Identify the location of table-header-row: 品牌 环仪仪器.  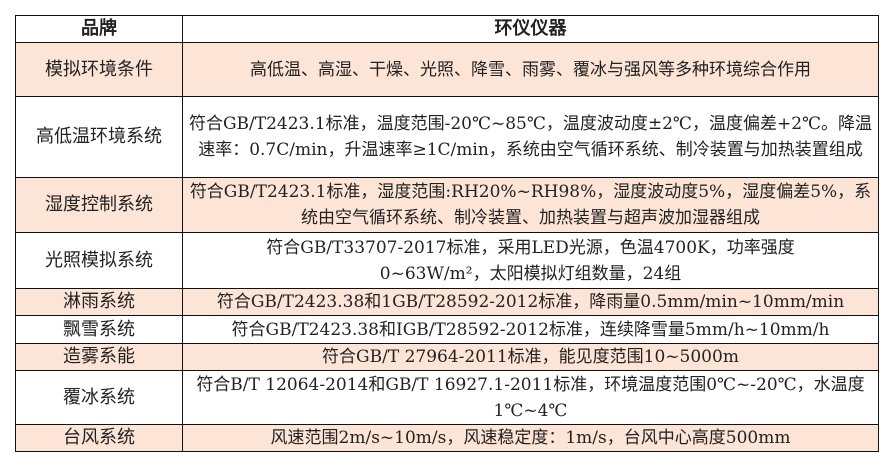
(447, 29).